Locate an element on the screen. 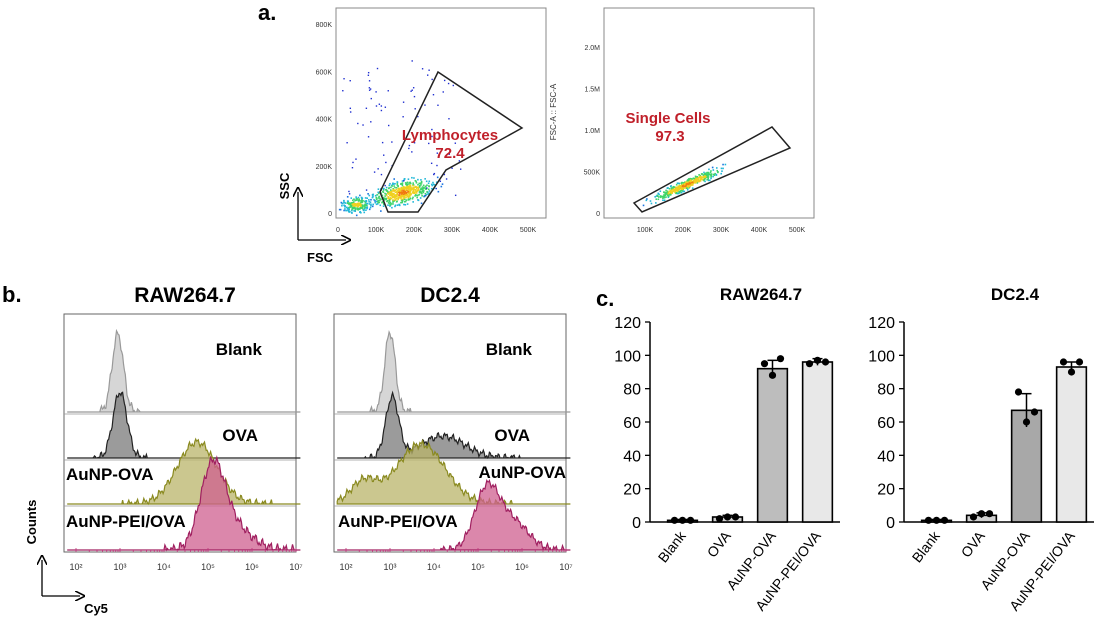 Image resolution: width=1115 pixels, height=623 pixels. x-tick-label: 200K is located at coordinates (414, 230).